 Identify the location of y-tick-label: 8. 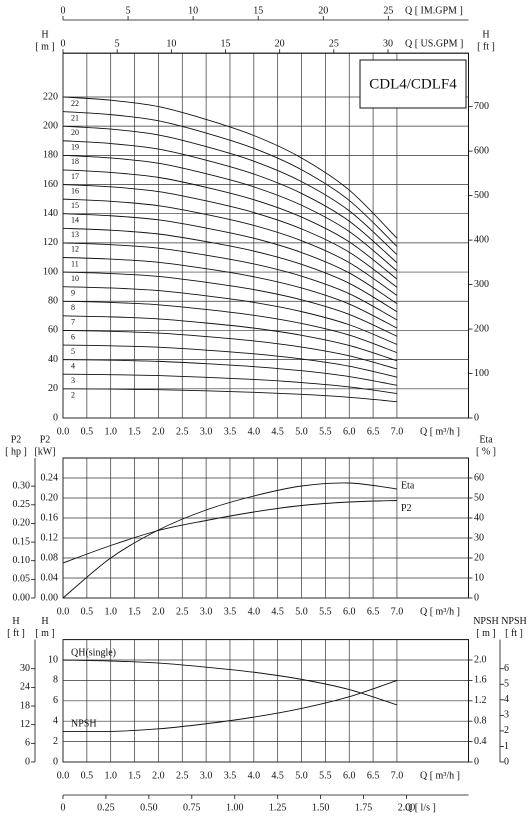
(55, 680).